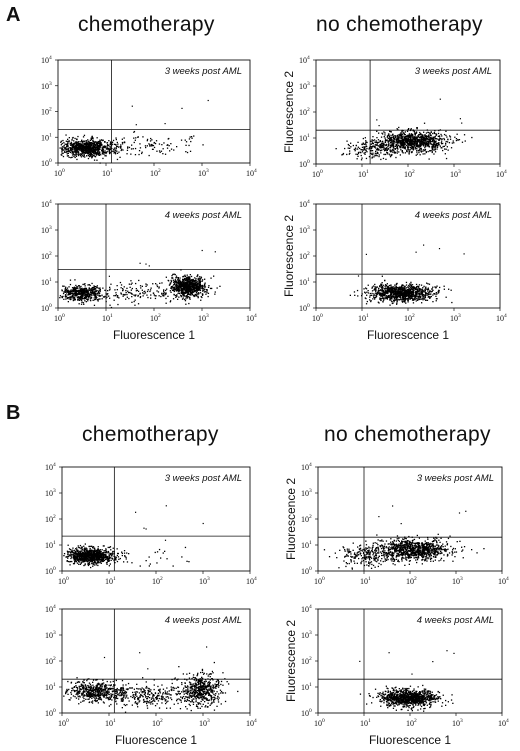 This screenshot has width=520, height=751. What do you see at coordinates (453, 71) in the screenshot?
I see `plot-annotation: 3 weeks post AML` at bounding box center [453, 71].